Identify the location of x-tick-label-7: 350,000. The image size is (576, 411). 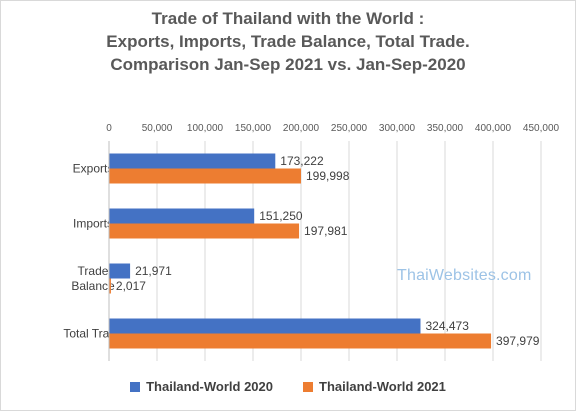
(445, 128).